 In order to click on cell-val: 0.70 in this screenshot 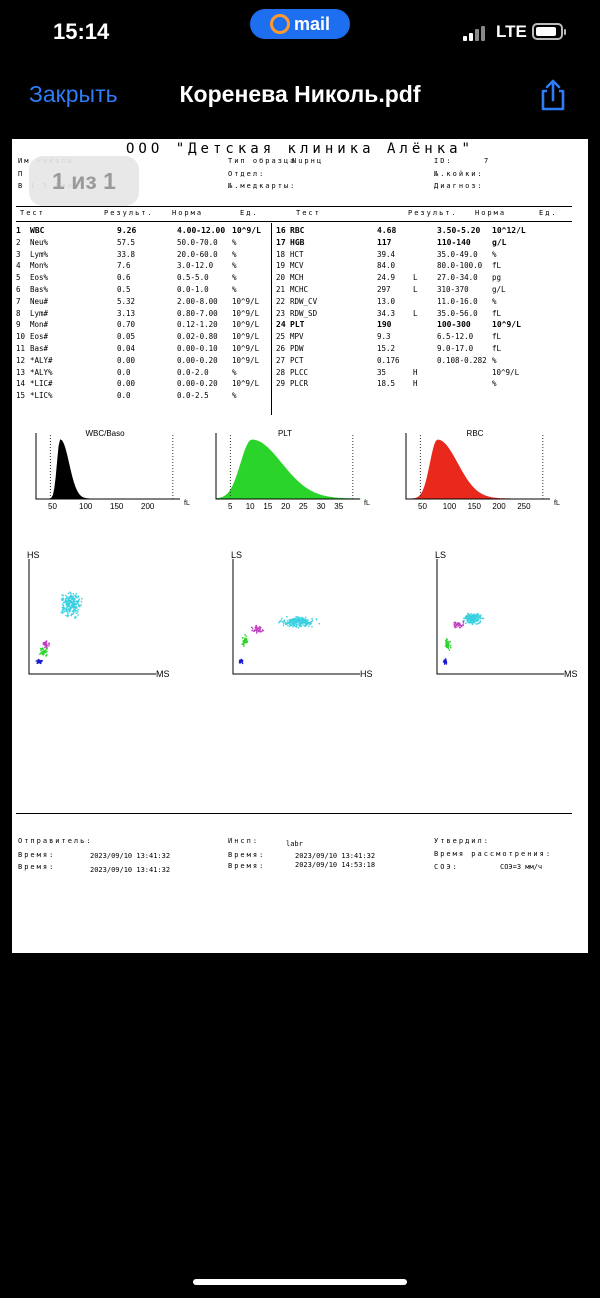, I will do `click(126, 325)`.